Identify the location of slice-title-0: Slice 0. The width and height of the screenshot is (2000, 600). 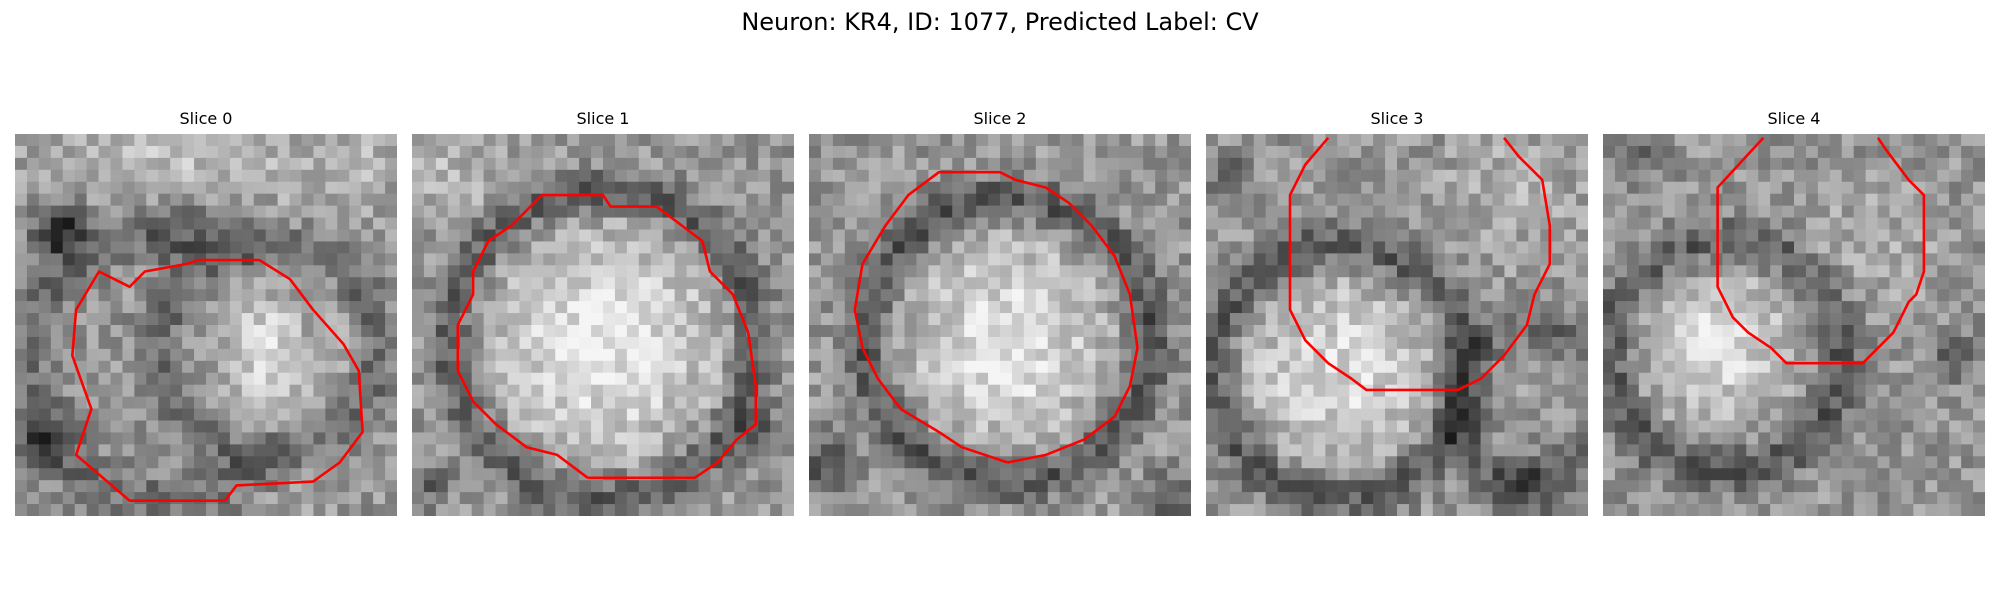
(206, 118).